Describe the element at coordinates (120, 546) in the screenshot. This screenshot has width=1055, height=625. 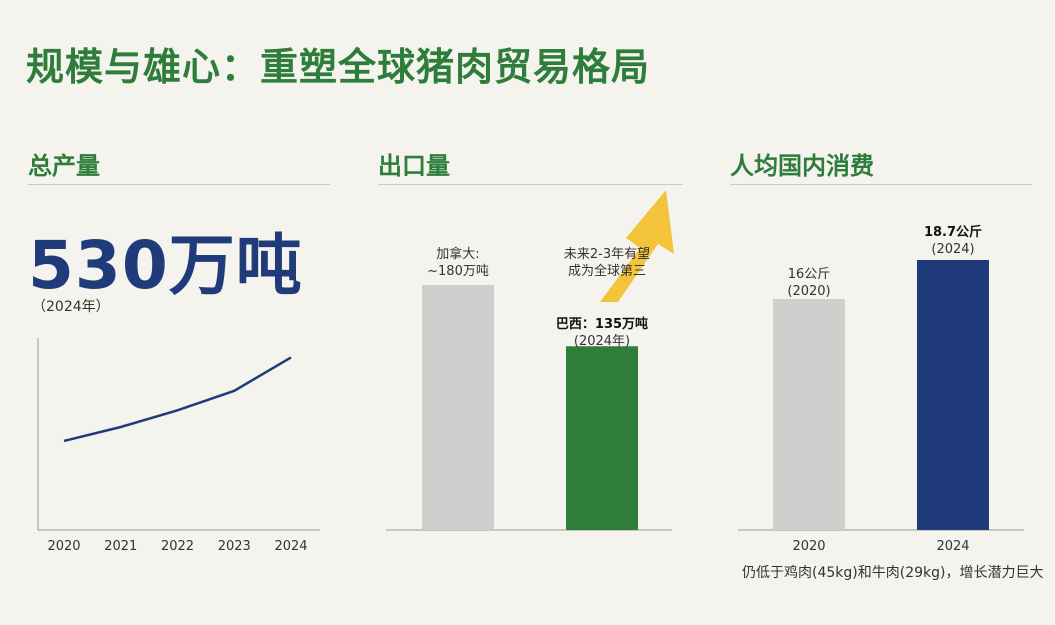
I see `production-x-tick-2021: 2021` at that location.